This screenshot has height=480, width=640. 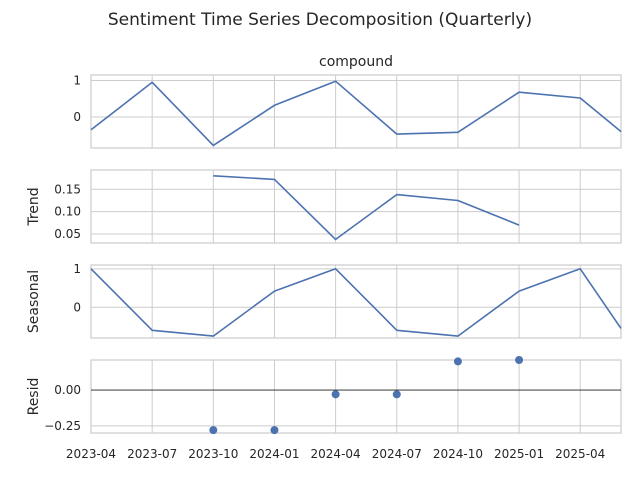 I want to click on xtick-8: 2025-04, so click(x=580, y=454).